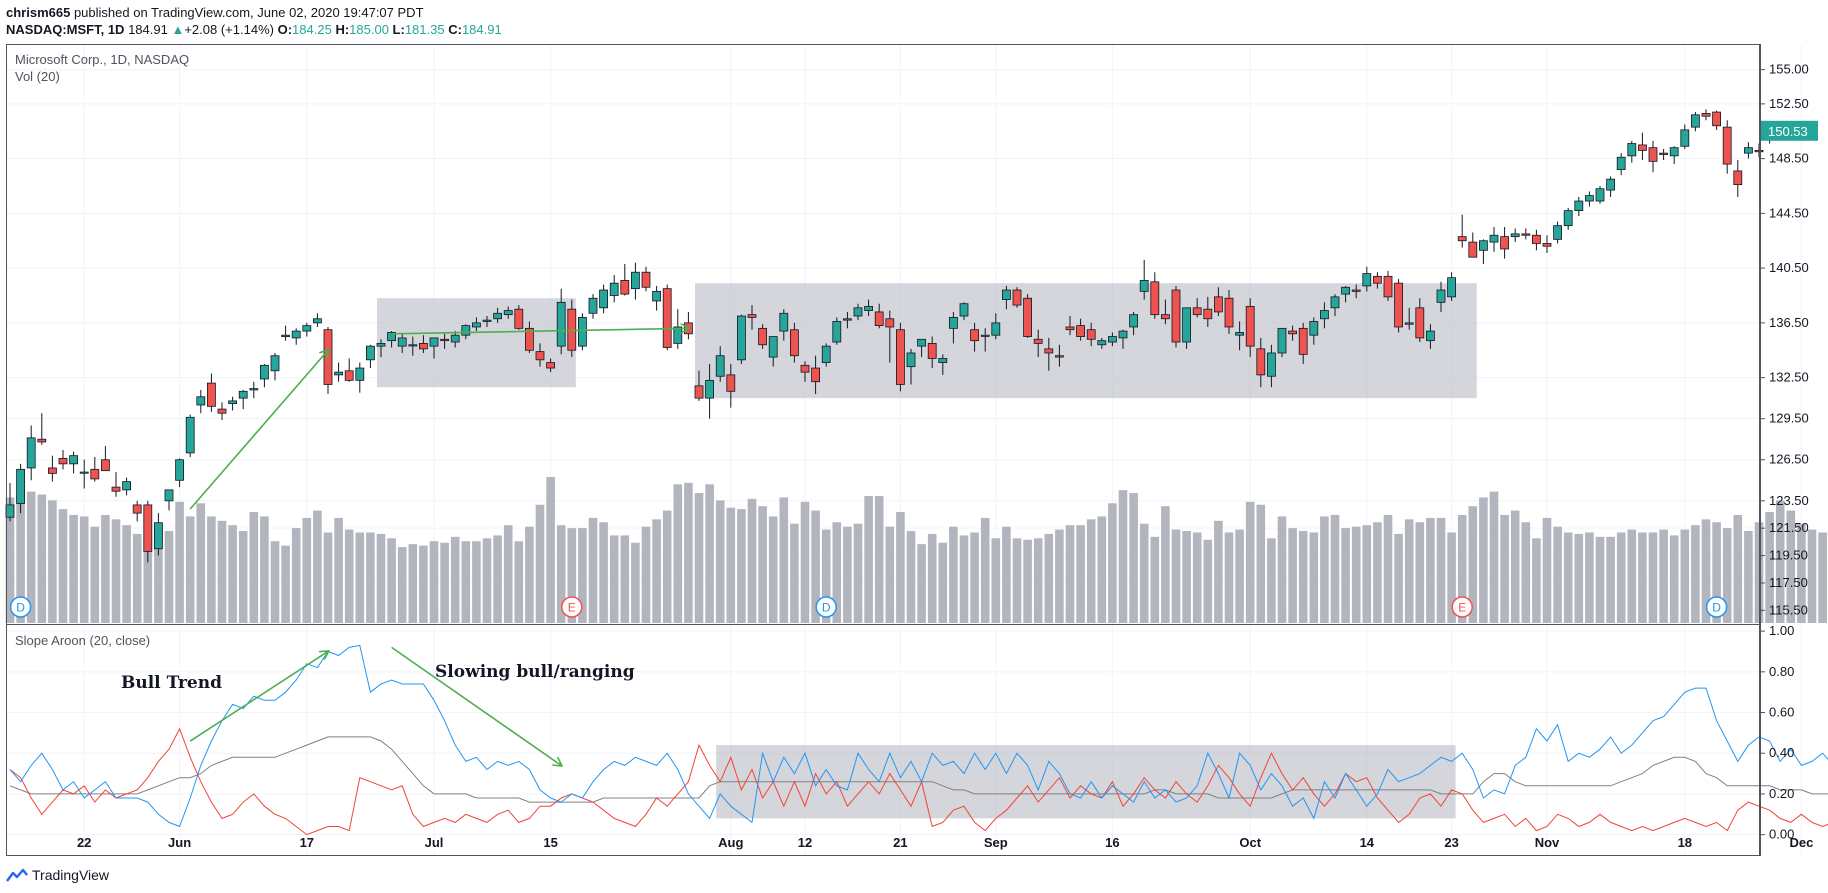 The height and width of the screenshot is (893, 1828). What do you see at coordinates (65, 29) in the screenshot?
I see `symbol-label: NASDAQ:MSFT, 1D` at bounding box center [65, 29].